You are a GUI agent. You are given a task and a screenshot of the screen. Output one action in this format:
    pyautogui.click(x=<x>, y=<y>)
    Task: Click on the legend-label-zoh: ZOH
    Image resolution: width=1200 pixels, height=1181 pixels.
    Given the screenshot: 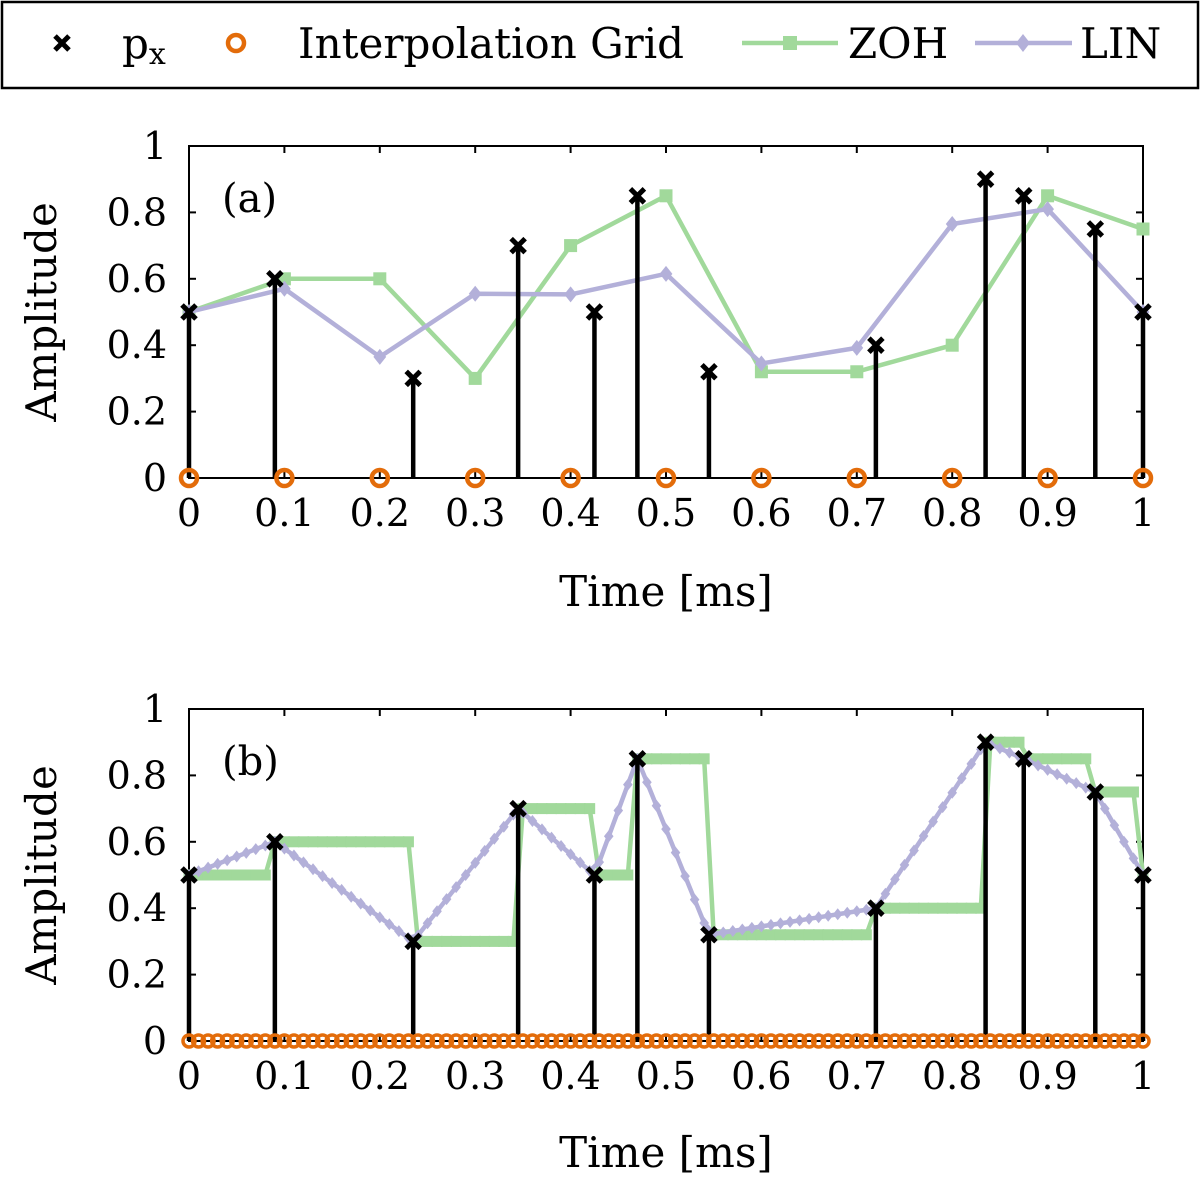 What is the action you would take?
    pyautogui.click(x=898, y=43)
    